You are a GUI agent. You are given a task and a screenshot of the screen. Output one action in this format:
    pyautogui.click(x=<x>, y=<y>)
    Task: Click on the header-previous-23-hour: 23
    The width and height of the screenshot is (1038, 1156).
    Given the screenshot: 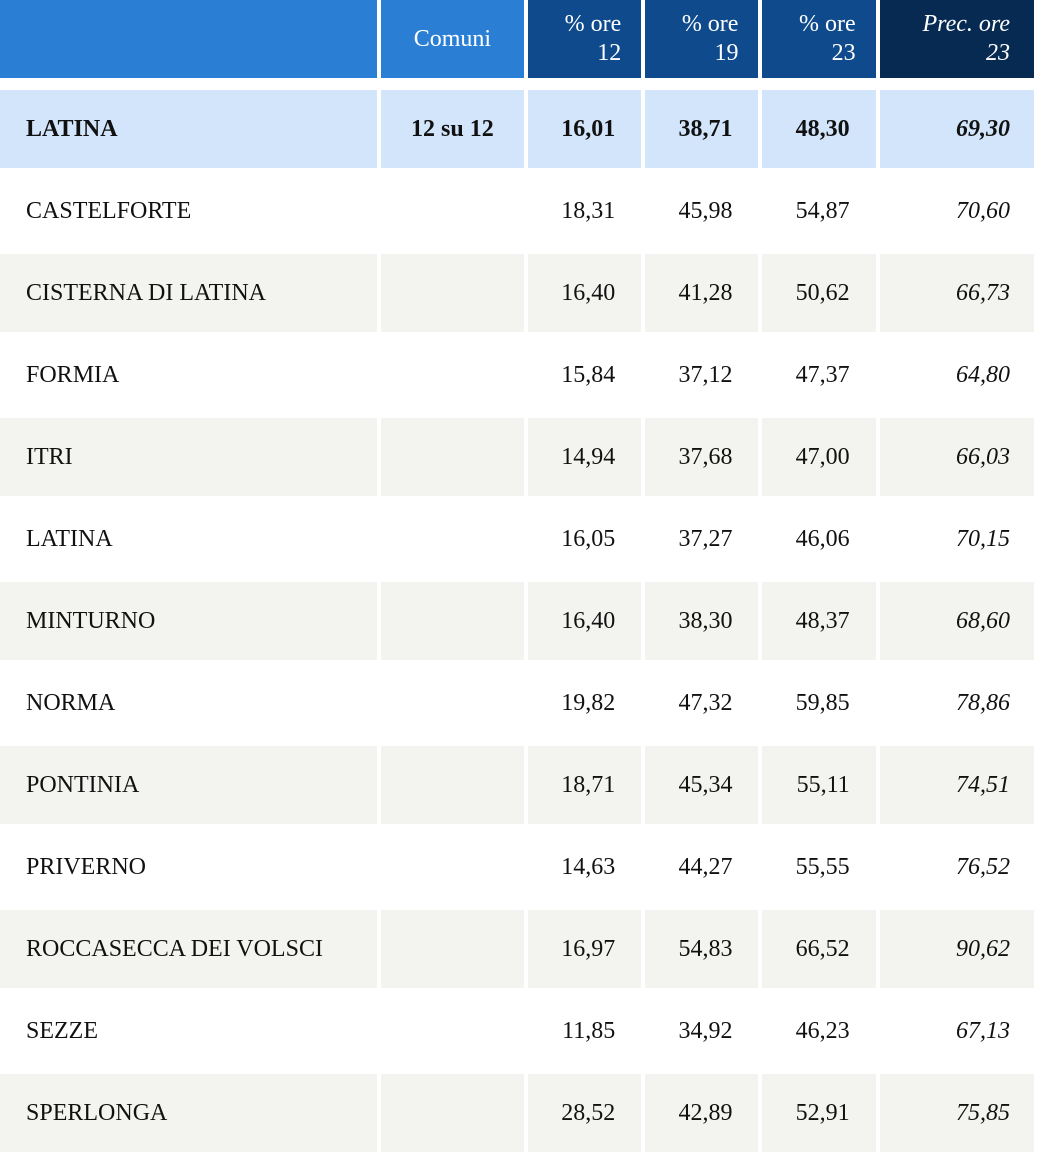 What is the action you would take?
    pyautogui.click(x=998, y=53)
    